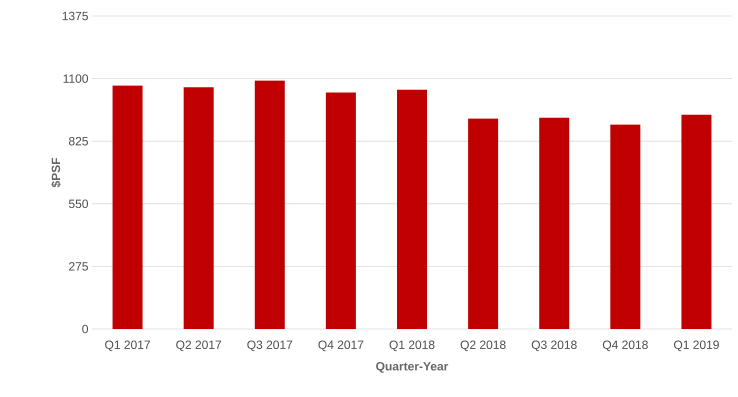 The image size is (738, 397). I want to click on y-tick-label: 1375, so click(75, 16).